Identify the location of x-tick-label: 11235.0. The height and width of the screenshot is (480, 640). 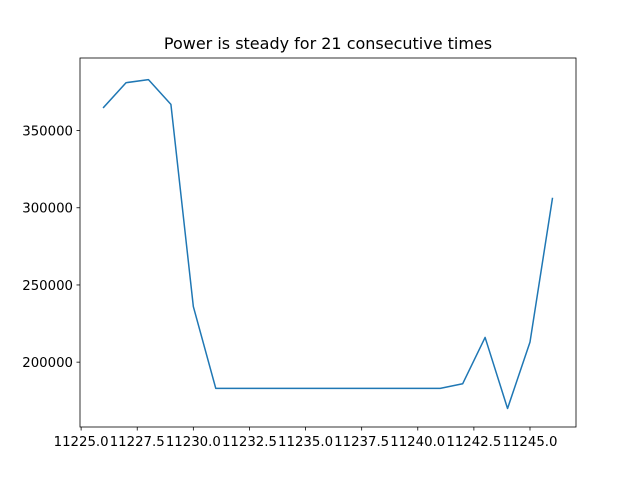
(305, 442).